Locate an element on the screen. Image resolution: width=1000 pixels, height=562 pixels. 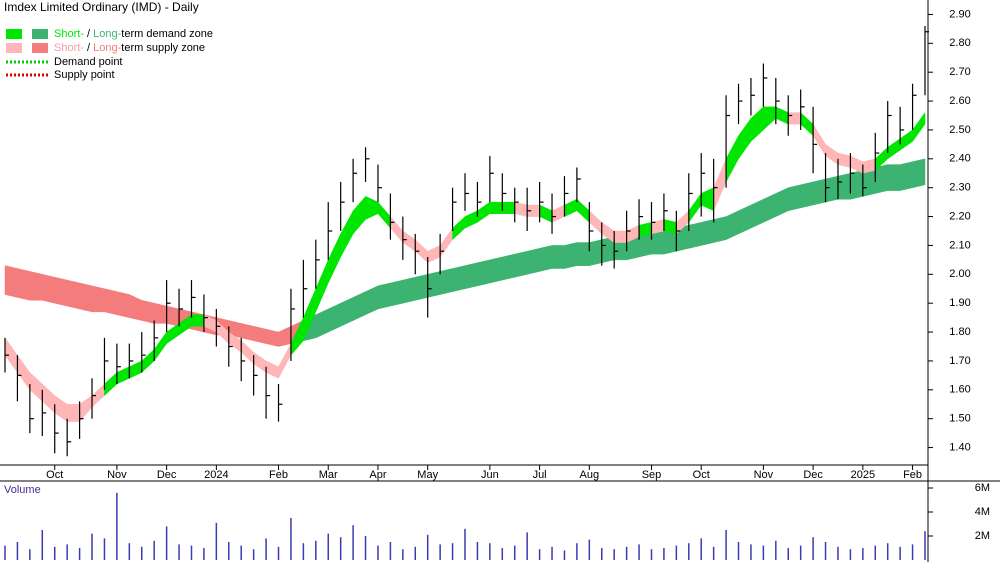
legend-text: Supply point is located at coordinates (84, 75).